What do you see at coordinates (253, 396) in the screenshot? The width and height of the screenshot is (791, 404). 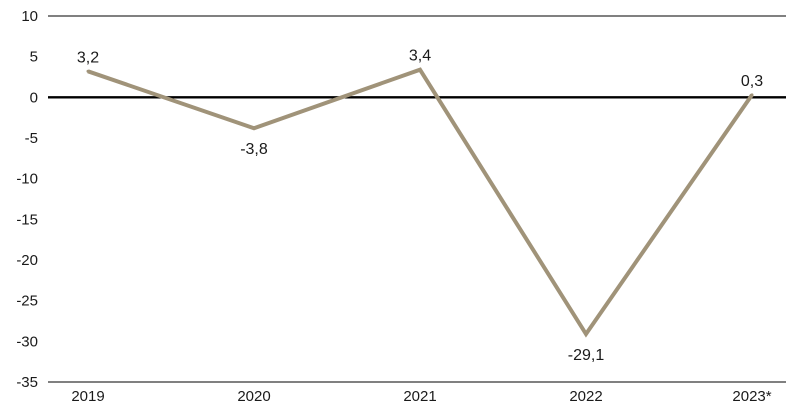 I see `x-tick-label: 2020` at bounding box center [253, 396].